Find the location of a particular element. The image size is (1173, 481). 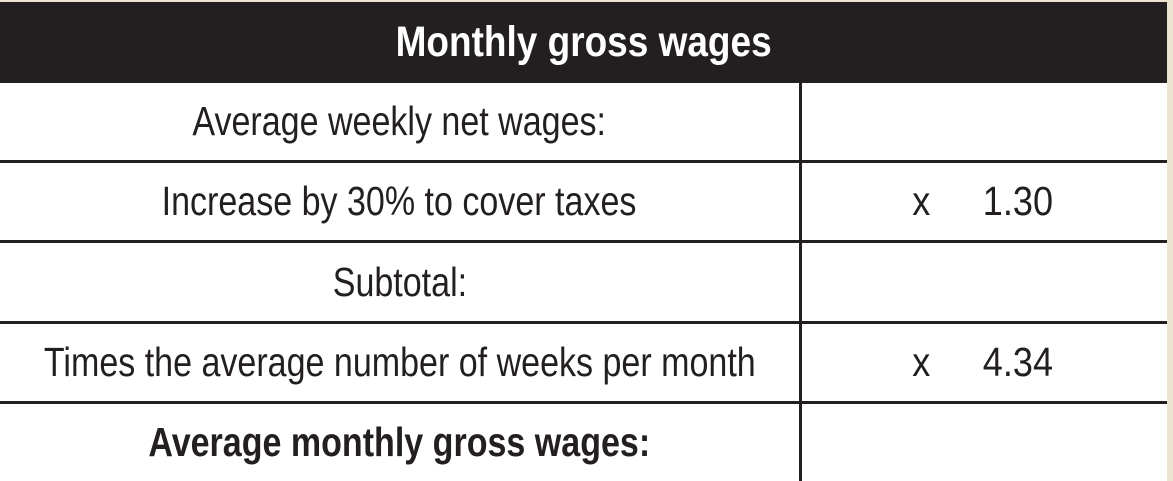

row-label: Average monthly gross wages: is located at coordinates (399, 441).